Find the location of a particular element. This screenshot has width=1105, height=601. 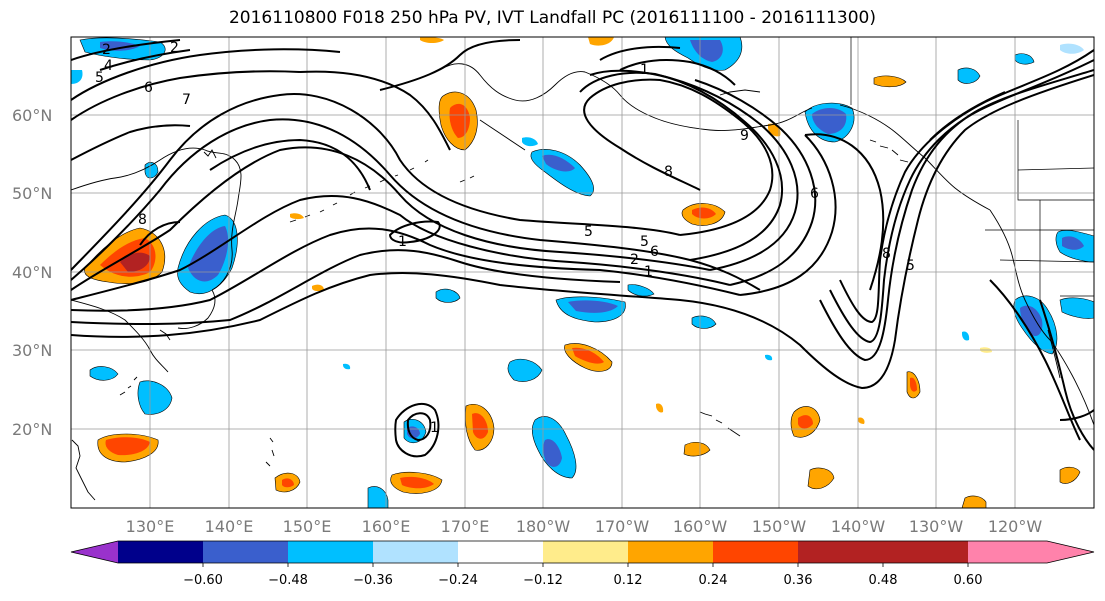

lat-label: 40°N is located at coordinates (32, 272).